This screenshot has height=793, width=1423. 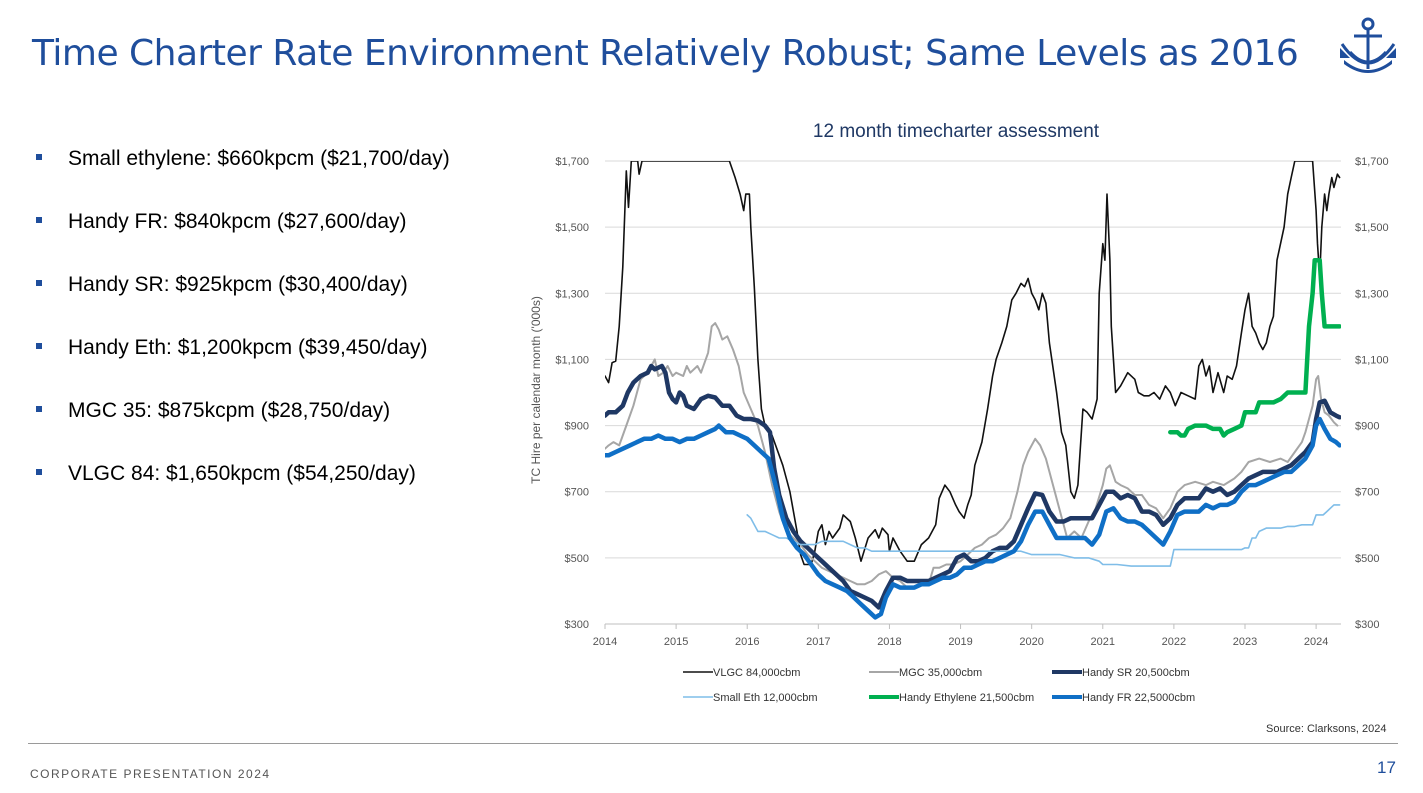 I want to click on sextant-logo-icon, so click(x=1368, y=45).